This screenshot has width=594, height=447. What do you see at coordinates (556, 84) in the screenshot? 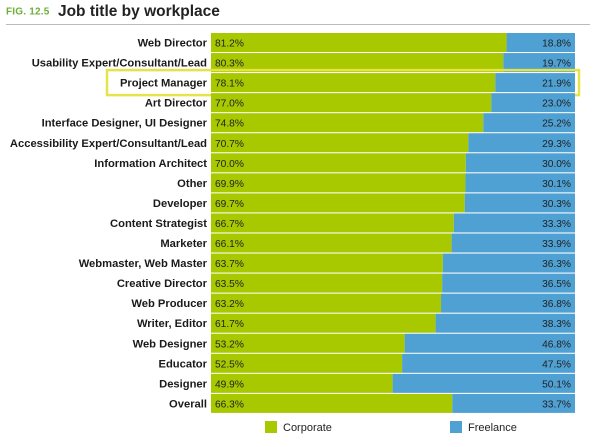
I see `value-label-freelance: 21.9%` at bounding box center [556, 84].